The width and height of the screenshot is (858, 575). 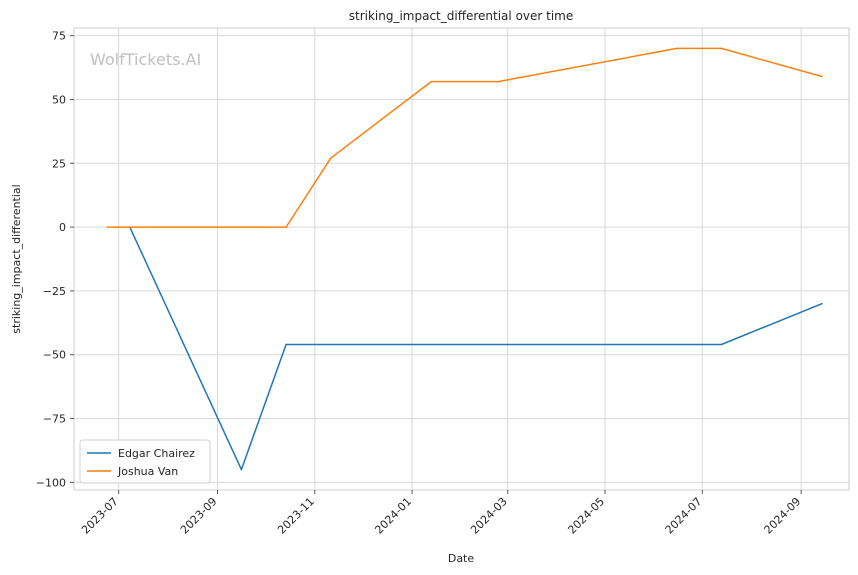 What do you see at coordinates (147, 471) in the screenshot?
I see `legend-label: Joshua Van` at bounding box center [147, 471].